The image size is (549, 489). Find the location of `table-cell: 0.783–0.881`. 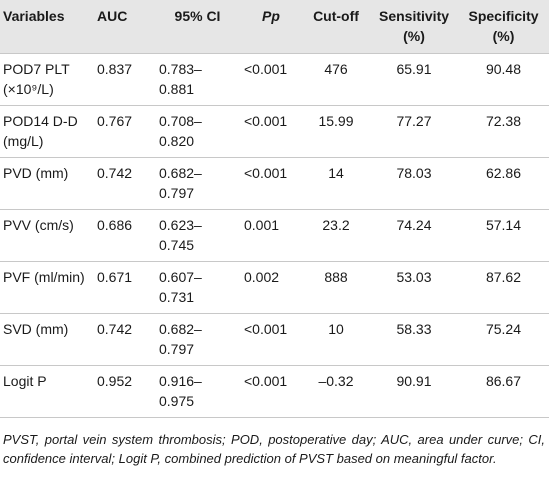

table-cell: 0.783–0.881 is located at coordinates (197, 79).